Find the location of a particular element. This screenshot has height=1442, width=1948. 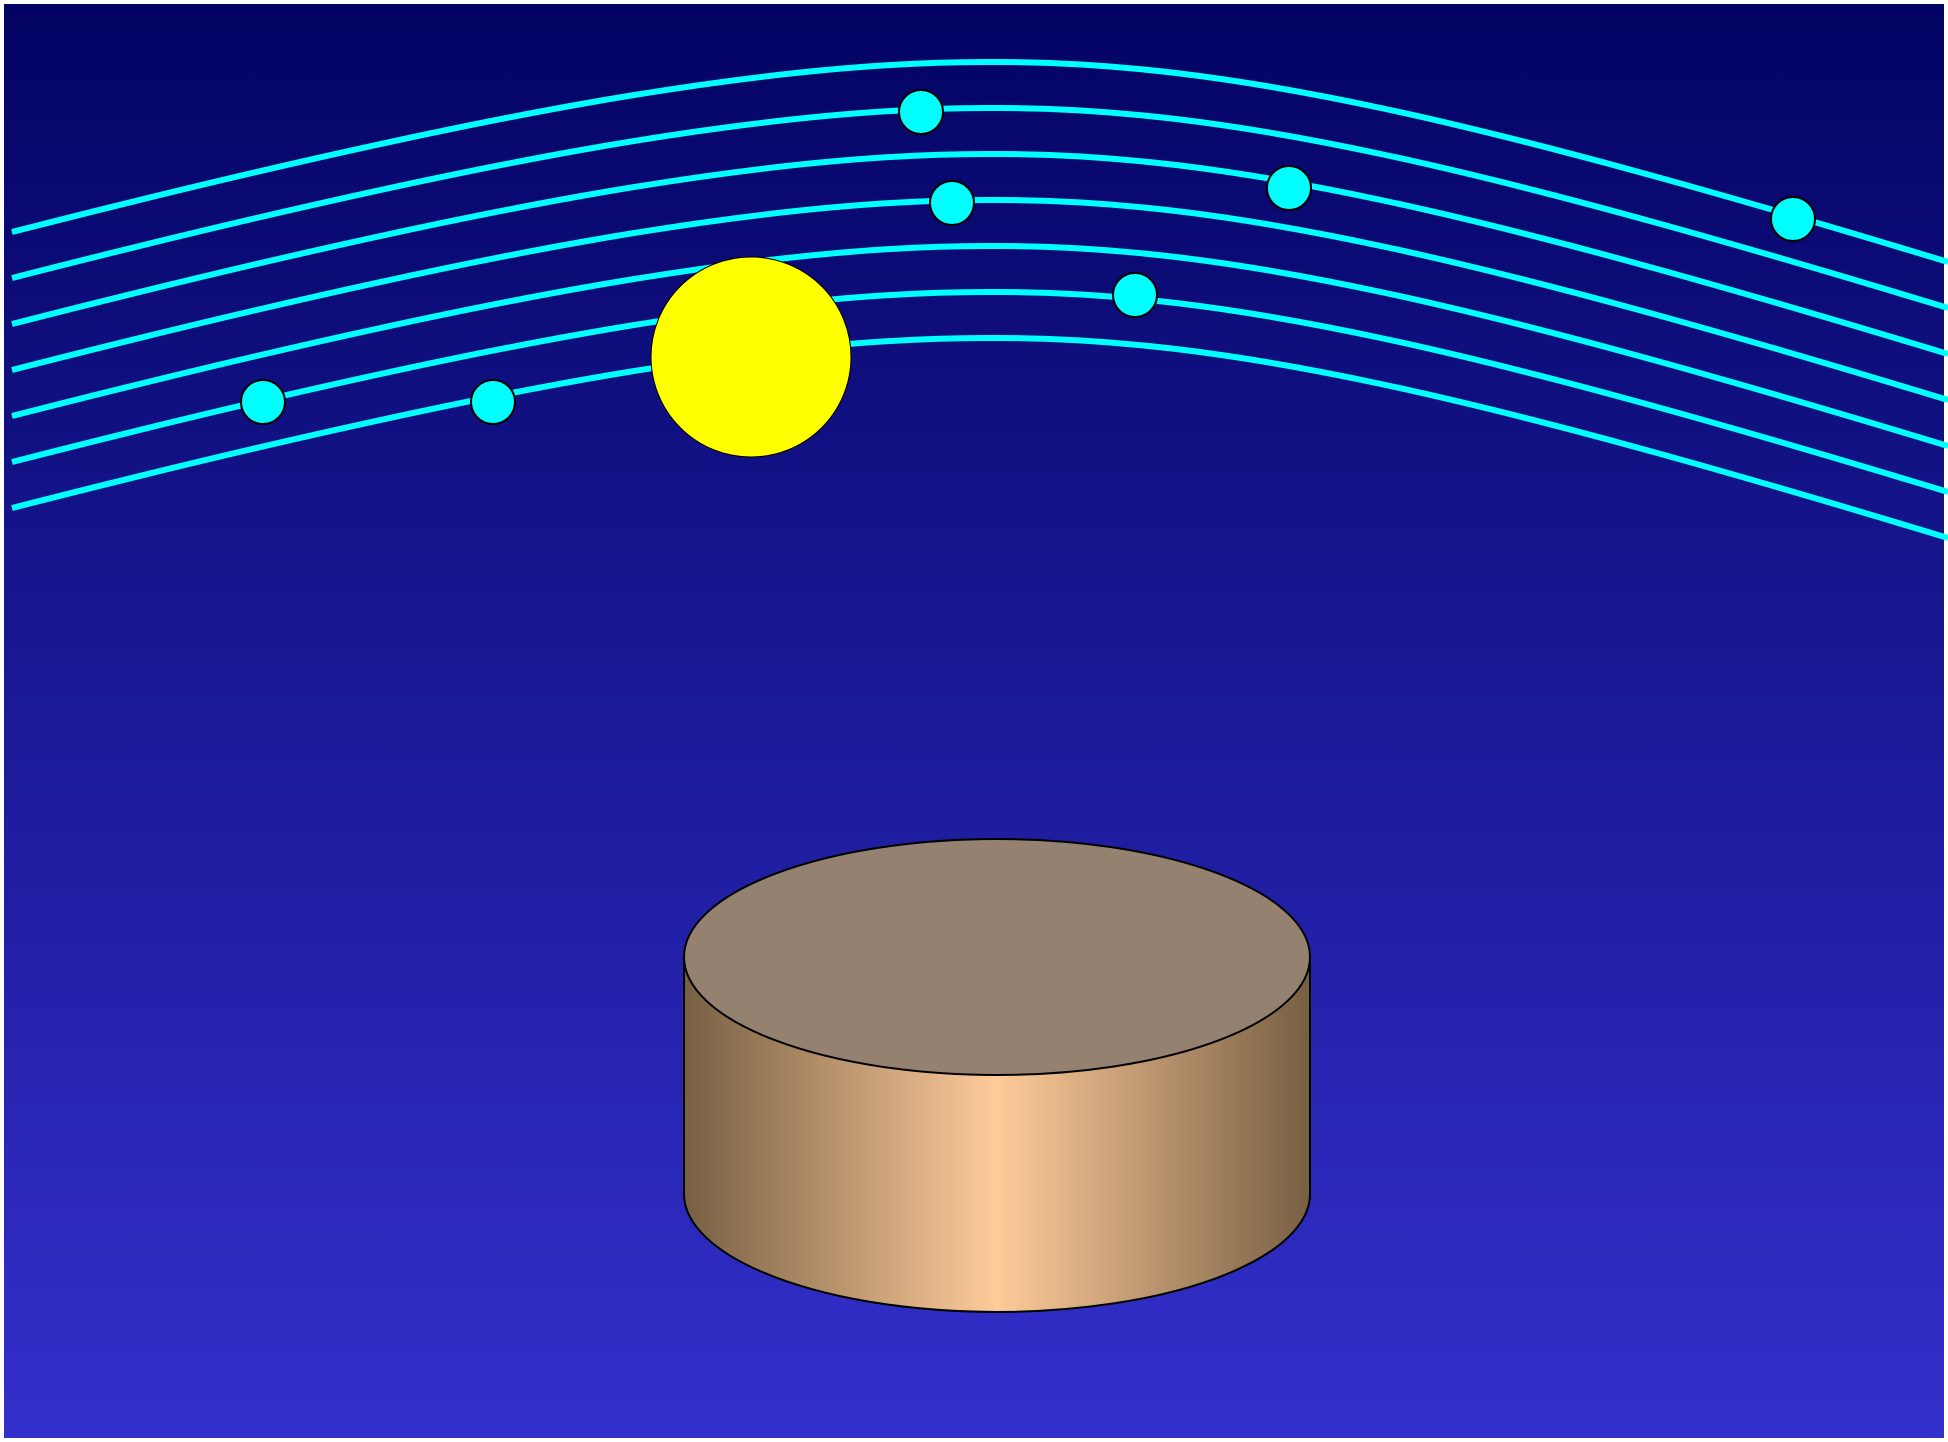

cylinder is located at coordinates (997, 1075).